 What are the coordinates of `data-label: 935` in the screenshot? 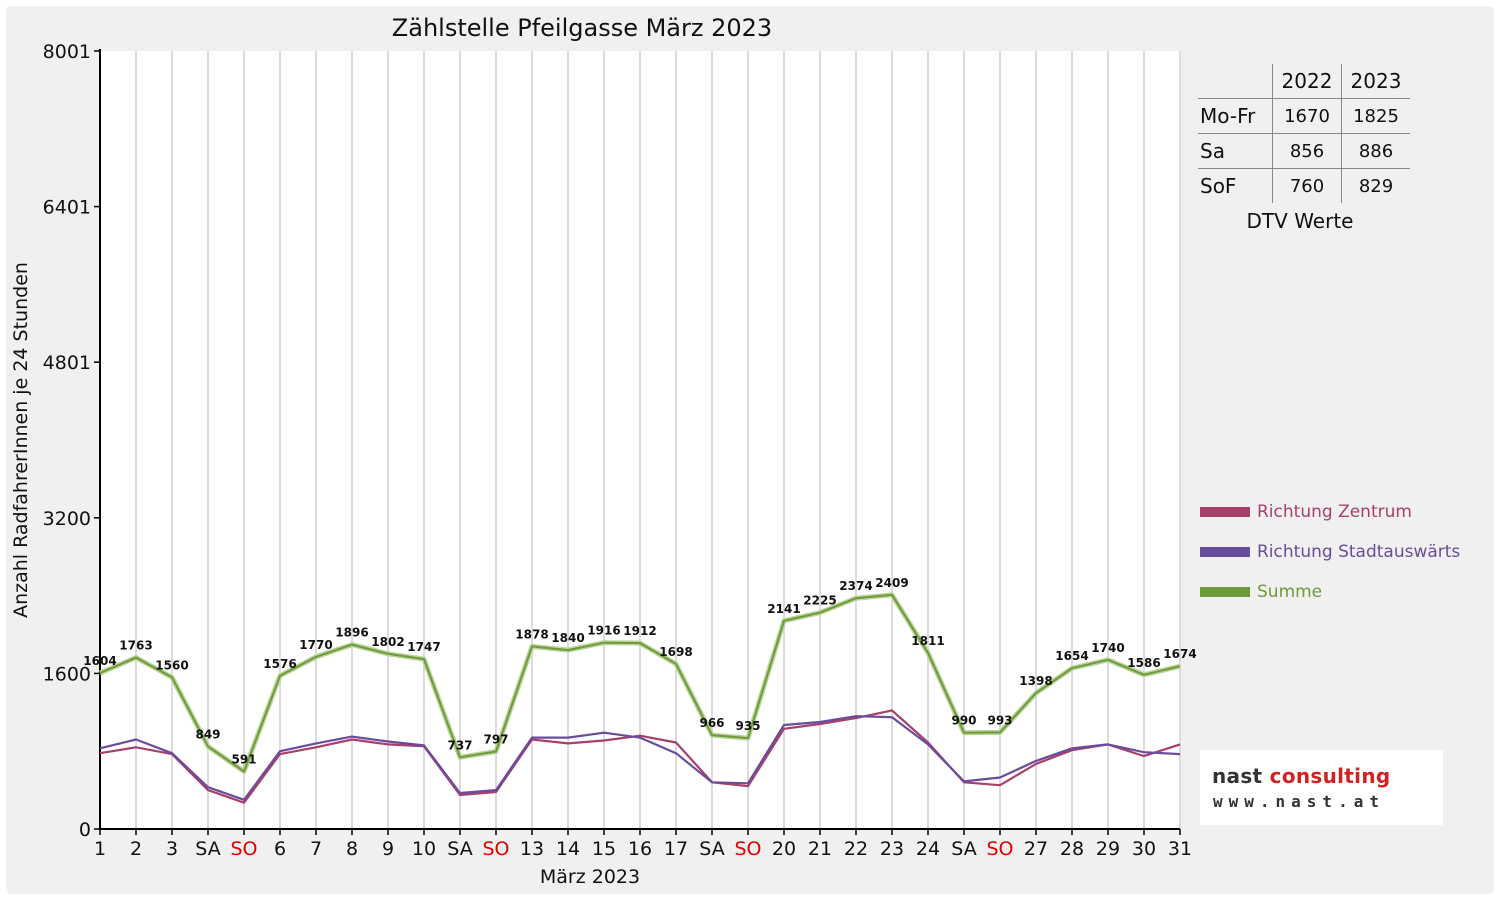 It's located at (747, 726).